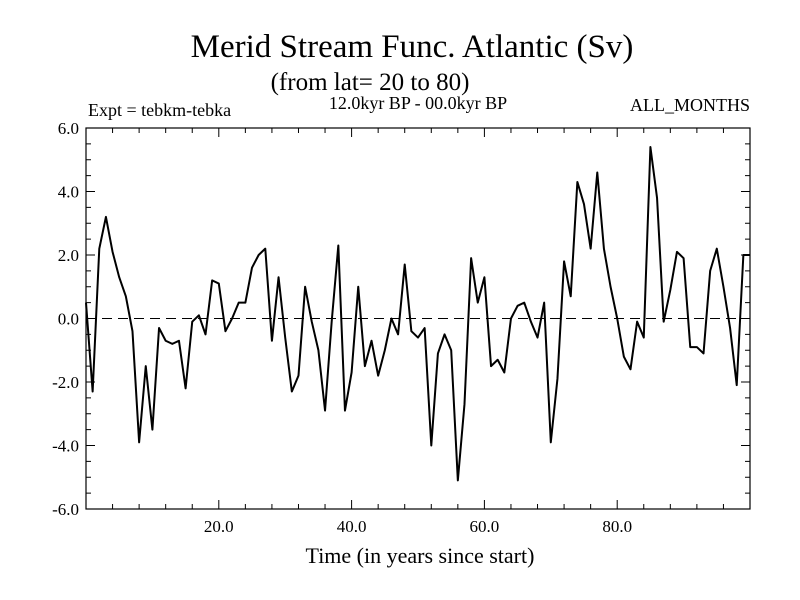  Describe the element at coordinates (65, 382) in the screenshot. I see `y-tick-label: -2.0` at that location.